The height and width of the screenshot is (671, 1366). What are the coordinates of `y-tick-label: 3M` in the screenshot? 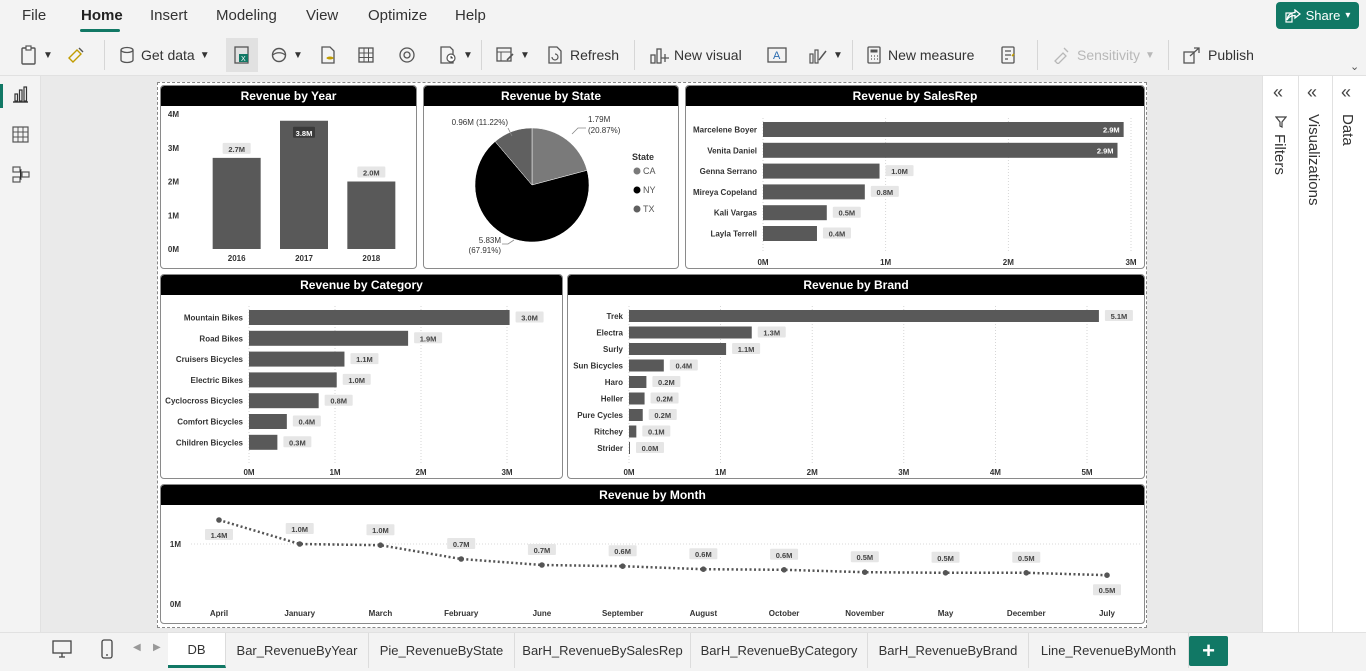 It's located at (173, 148).